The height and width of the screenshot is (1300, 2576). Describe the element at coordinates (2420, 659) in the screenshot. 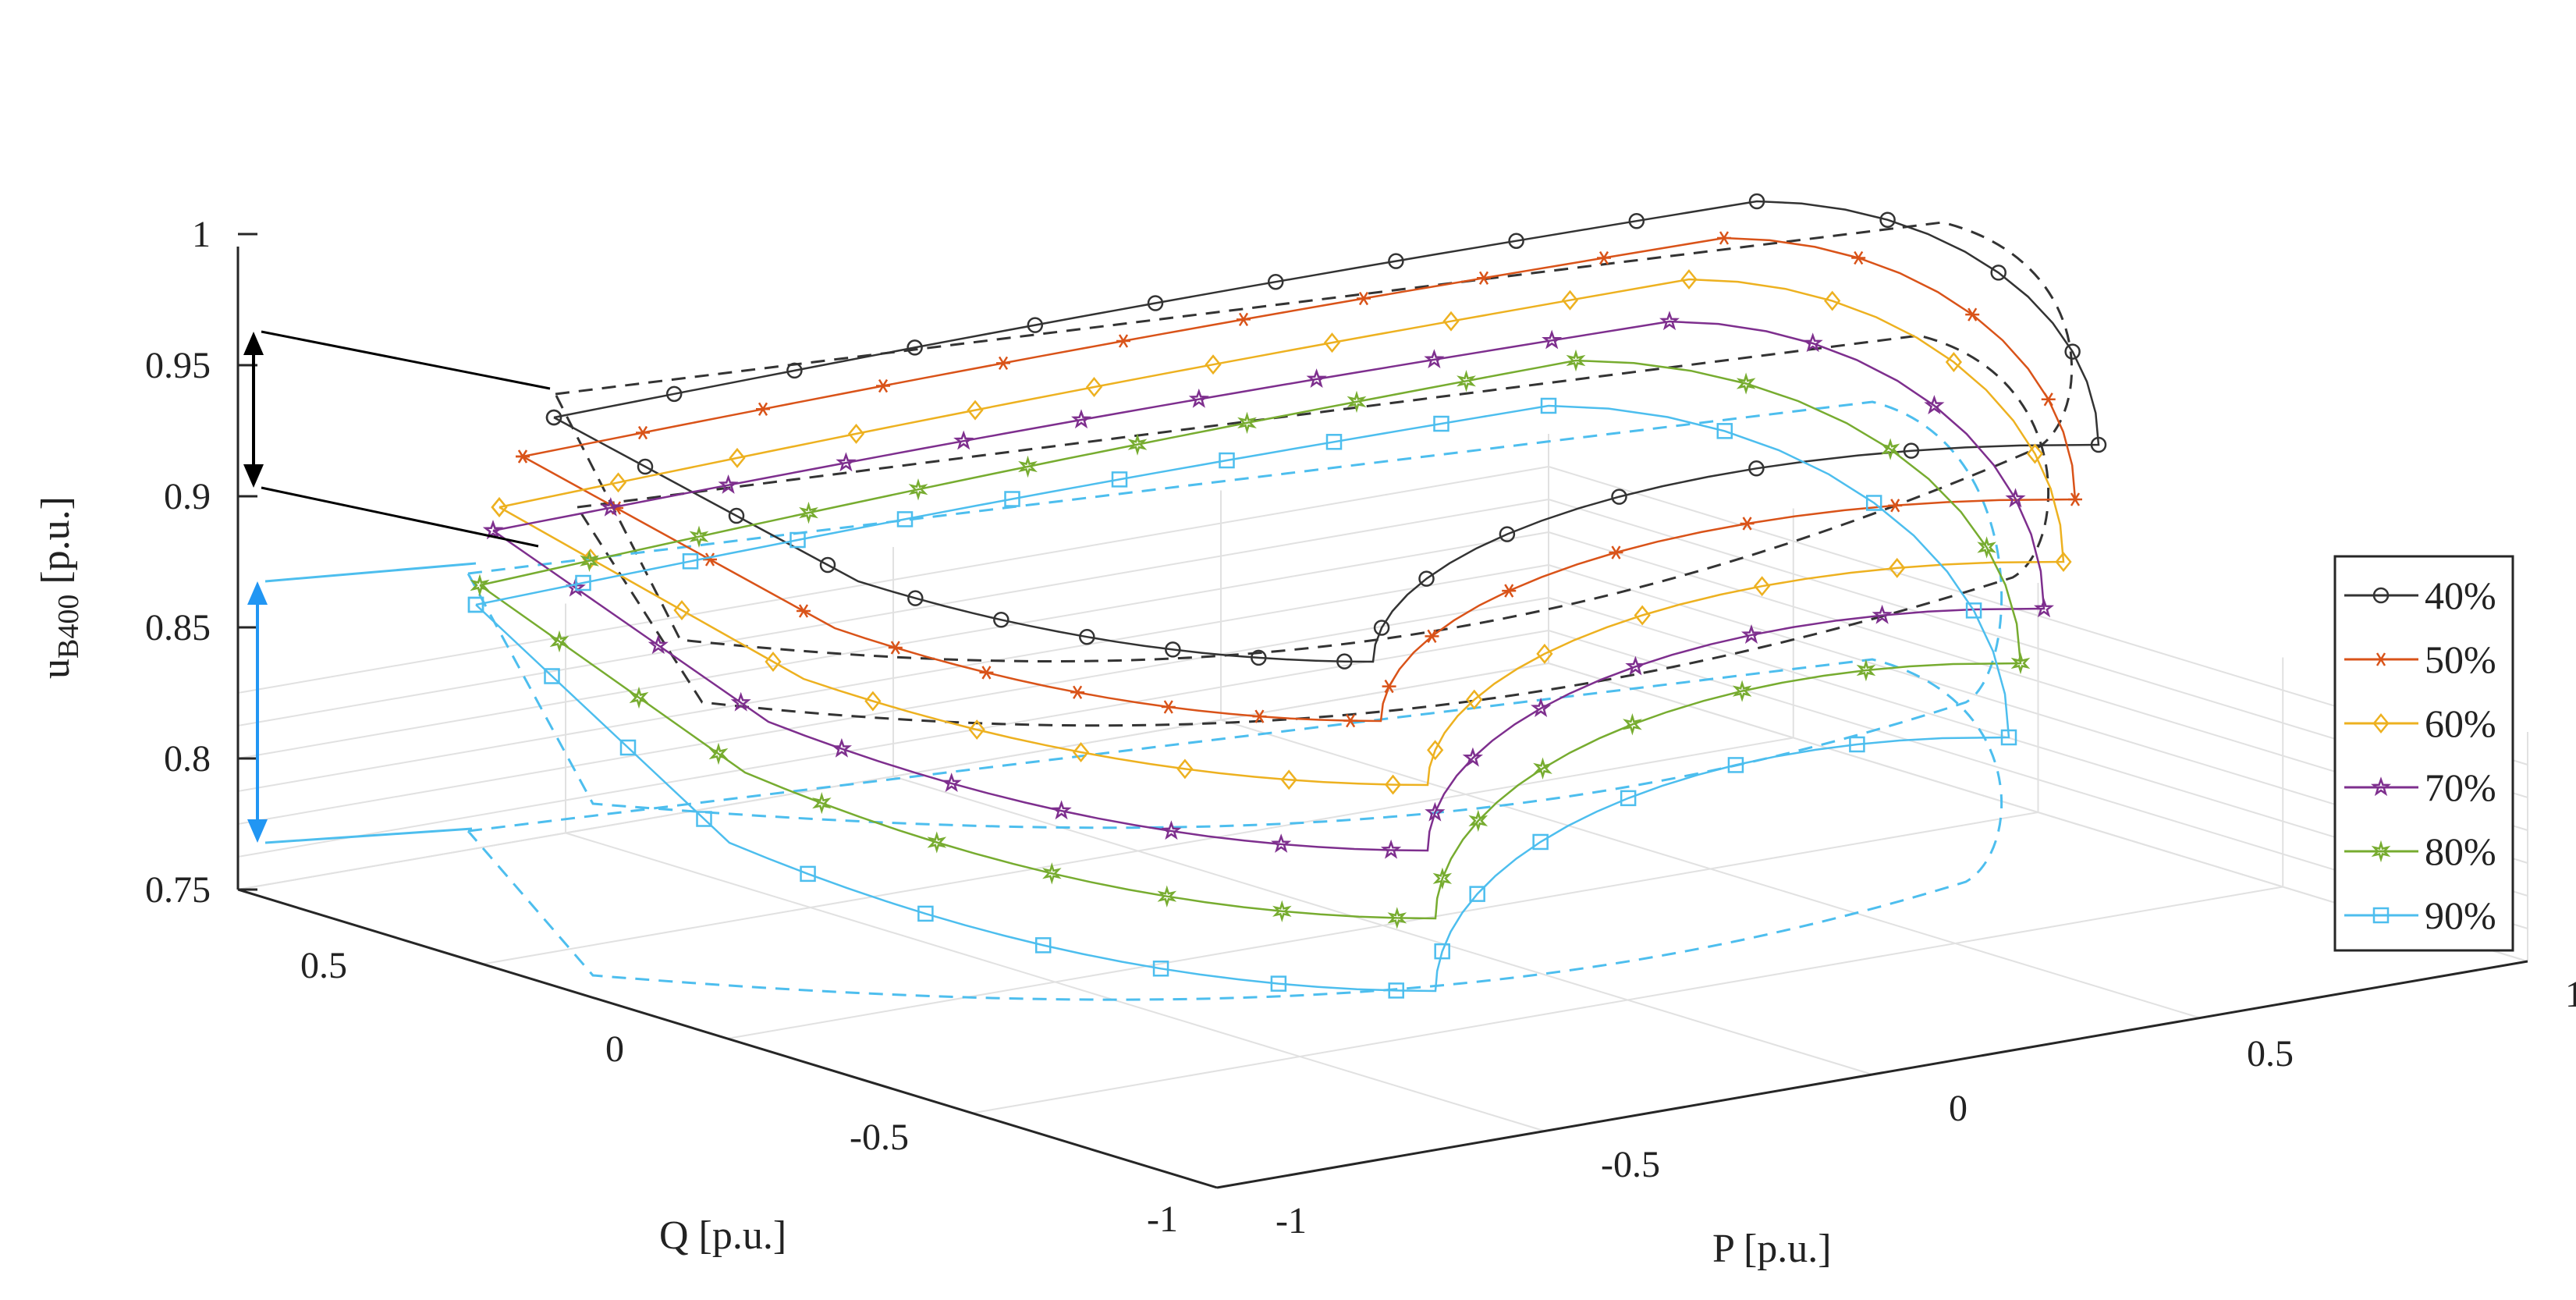

I see `legend-item: 50%` at that location.